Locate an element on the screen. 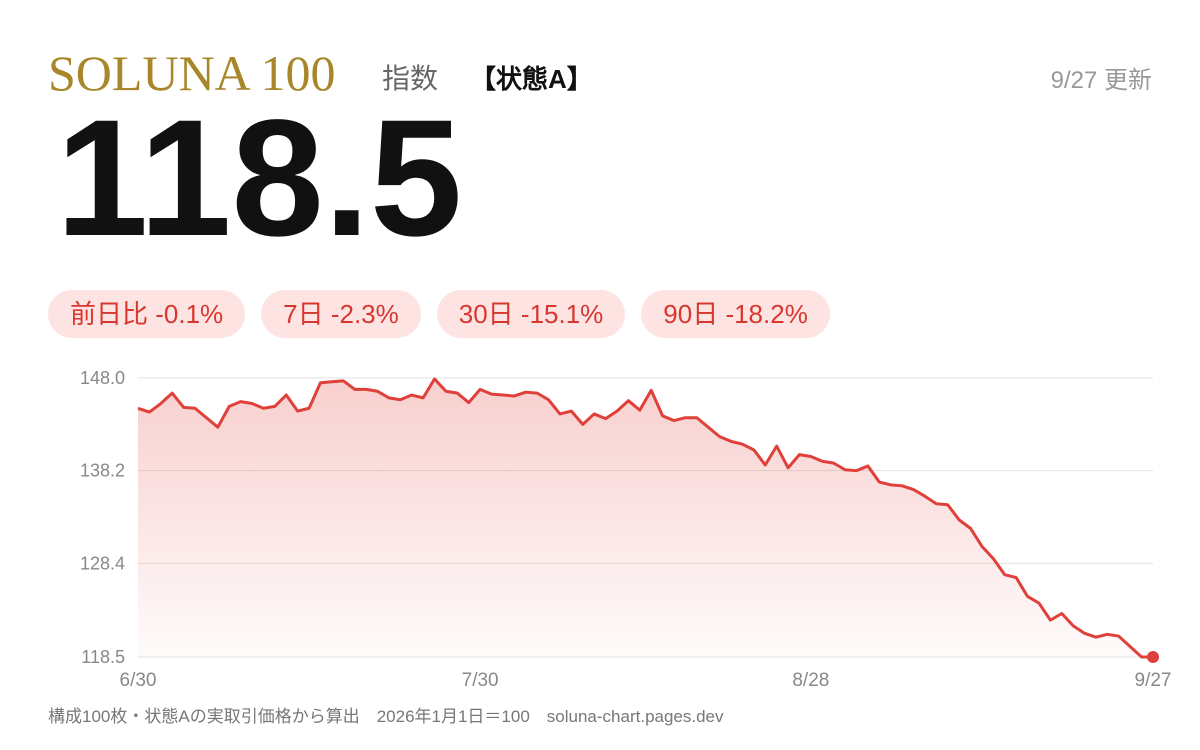  y-tick-label: 138.2 is located at coordinates (102, 471).